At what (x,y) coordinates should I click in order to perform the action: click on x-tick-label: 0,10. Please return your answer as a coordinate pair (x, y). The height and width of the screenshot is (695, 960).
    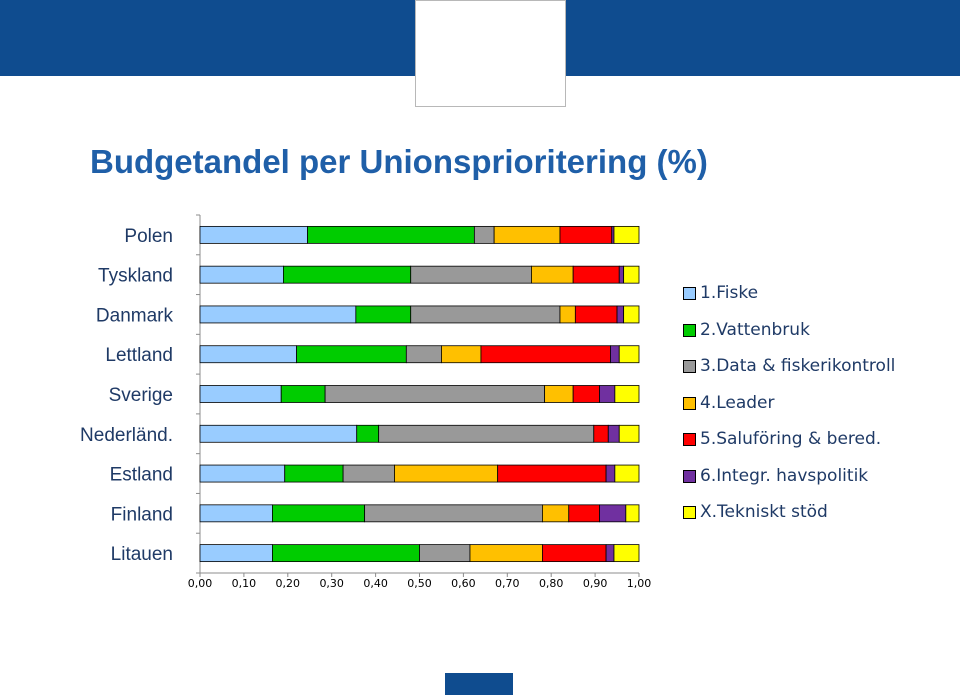
    Looking at the image, I should click on (244, 583).